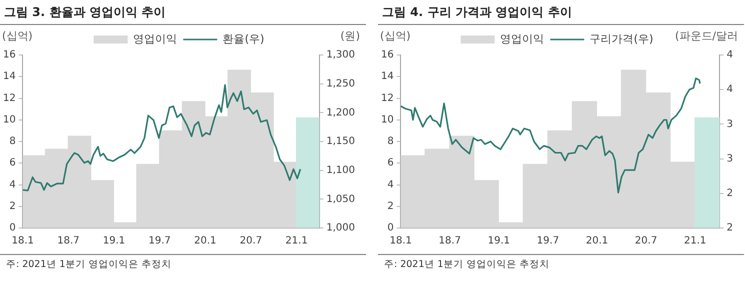 This screenshot has width=745, height=289. I want to click on legend-label: 구리가격(우), so click(622, 39).